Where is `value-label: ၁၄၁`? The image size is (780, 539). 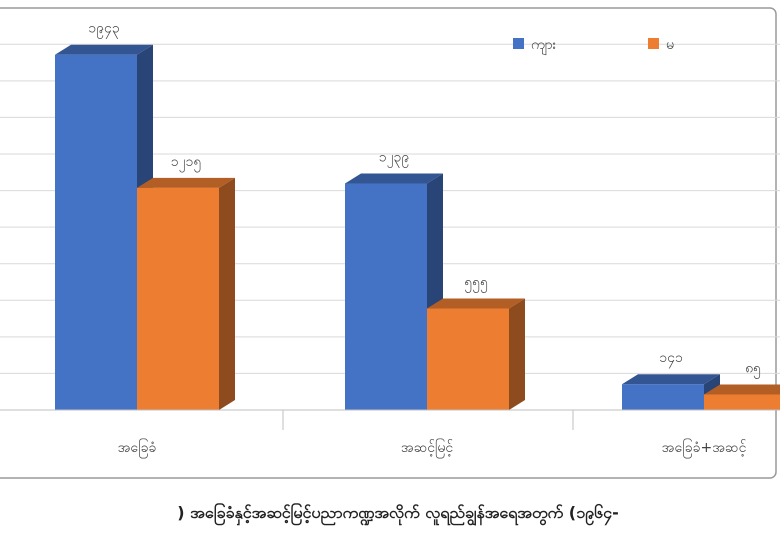 value-label: ၁၄၁ is located at coordinates (671, 359).